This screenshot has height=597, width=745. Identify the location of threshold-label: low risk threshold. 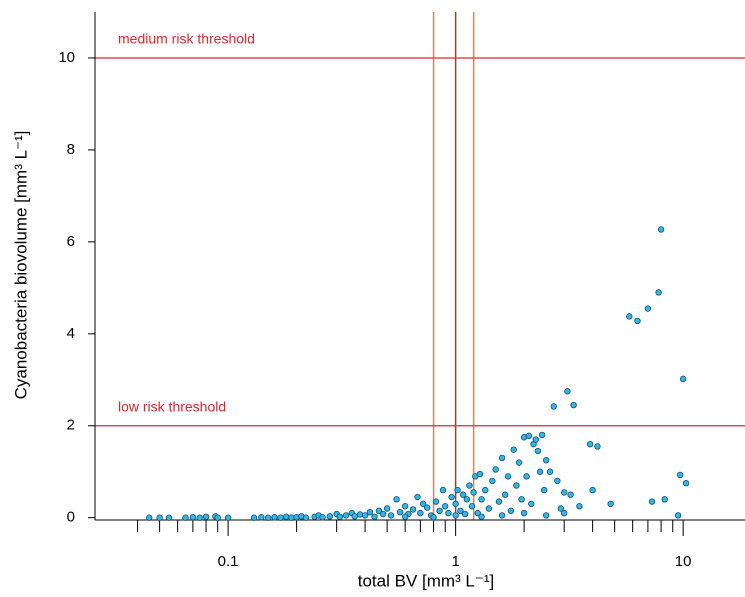
(172, 406).